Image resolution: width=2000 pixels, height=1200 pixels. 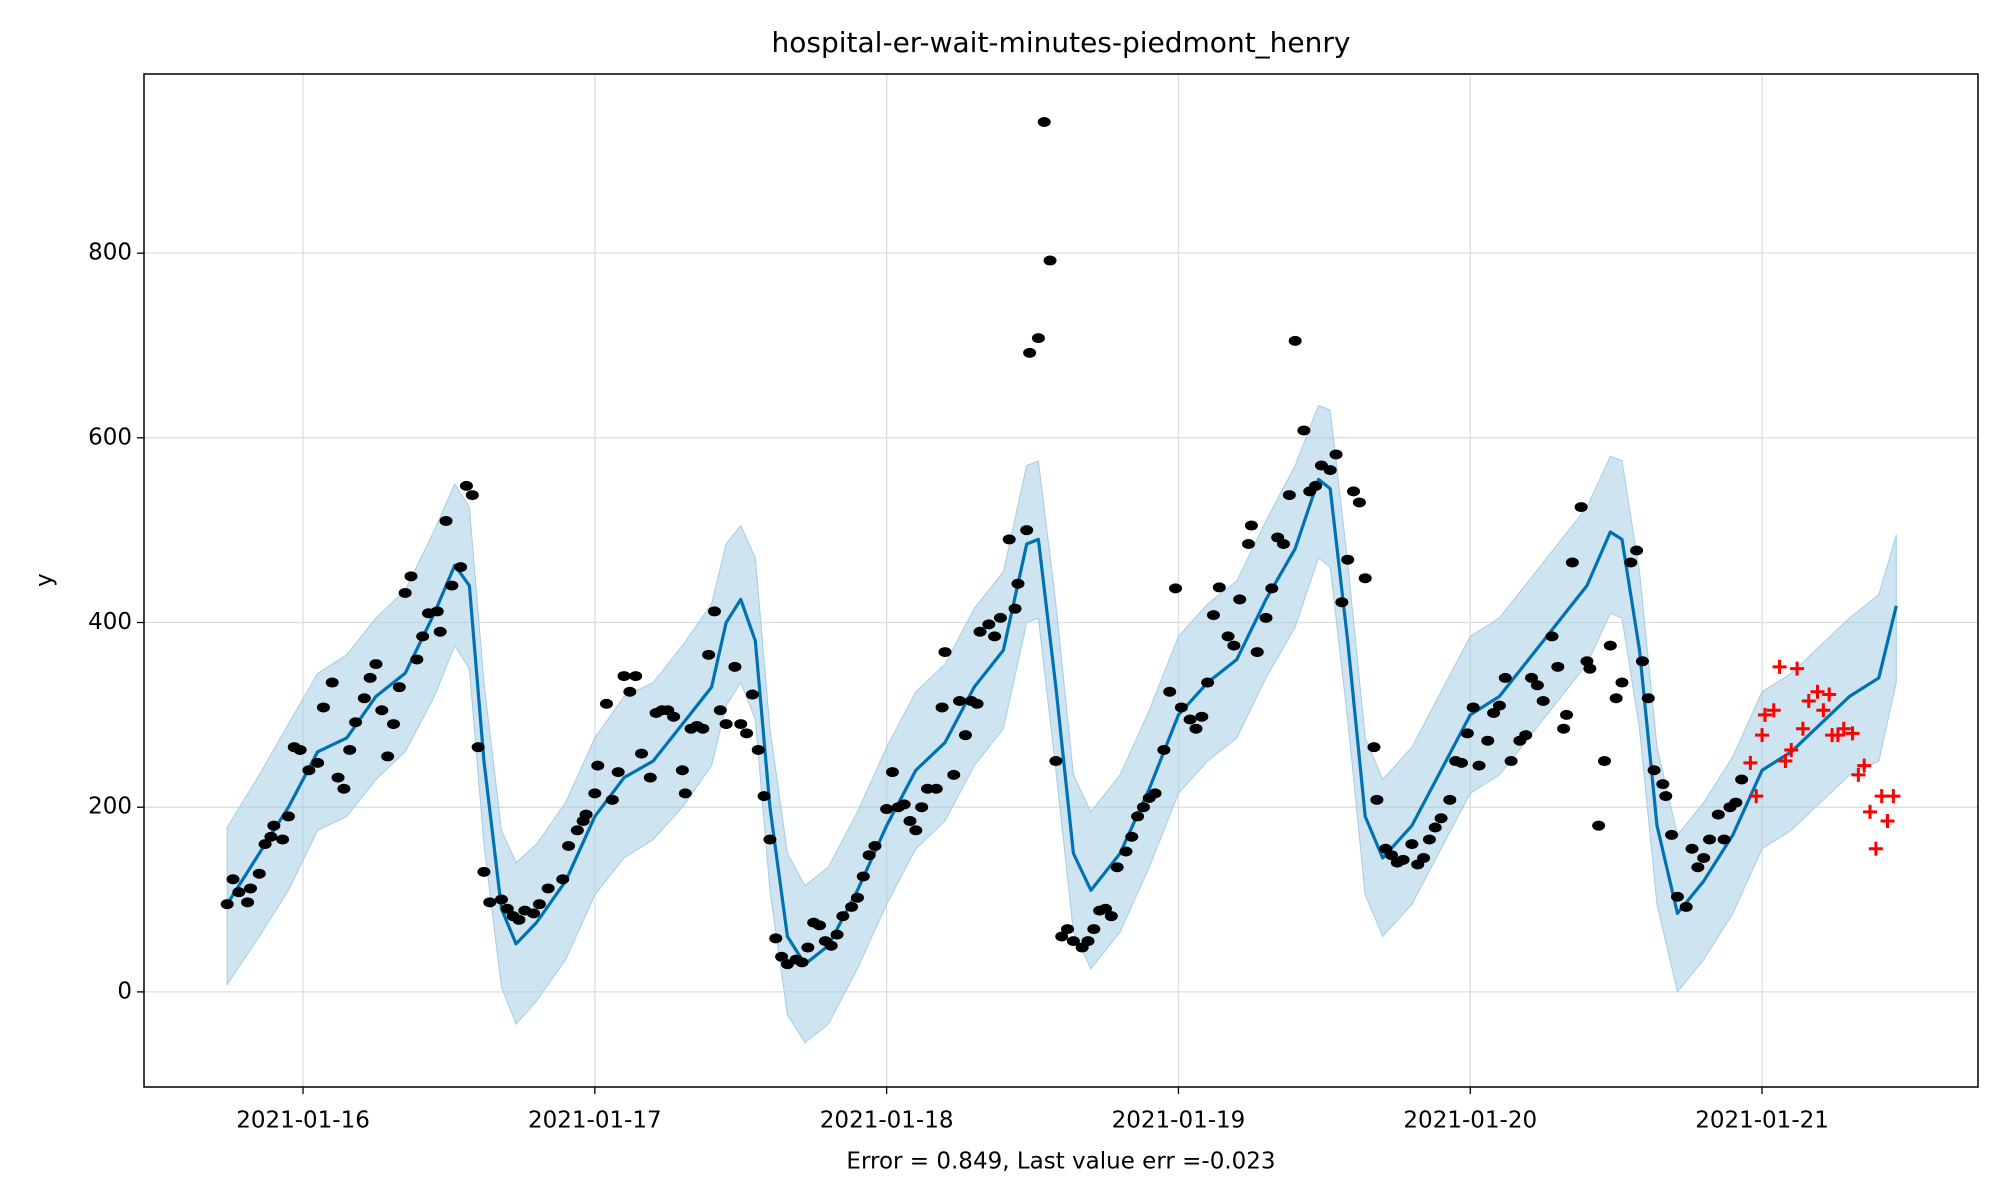 What do you see at coordinates (303, 1121) in the screenshot?
I see `x-tick-label: 2021-01-16` at bounding box center [303, 1121].